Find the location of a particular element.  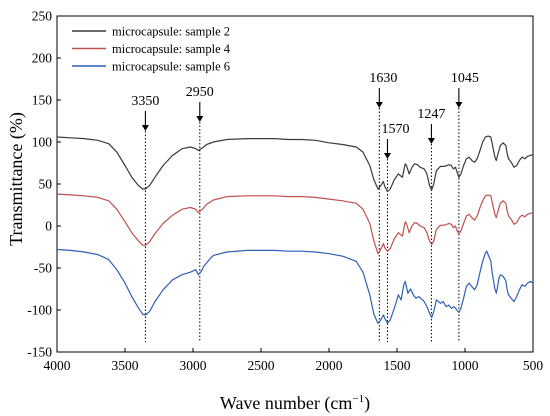

y-tick-label: -50 is located at coordinates (43, 268).